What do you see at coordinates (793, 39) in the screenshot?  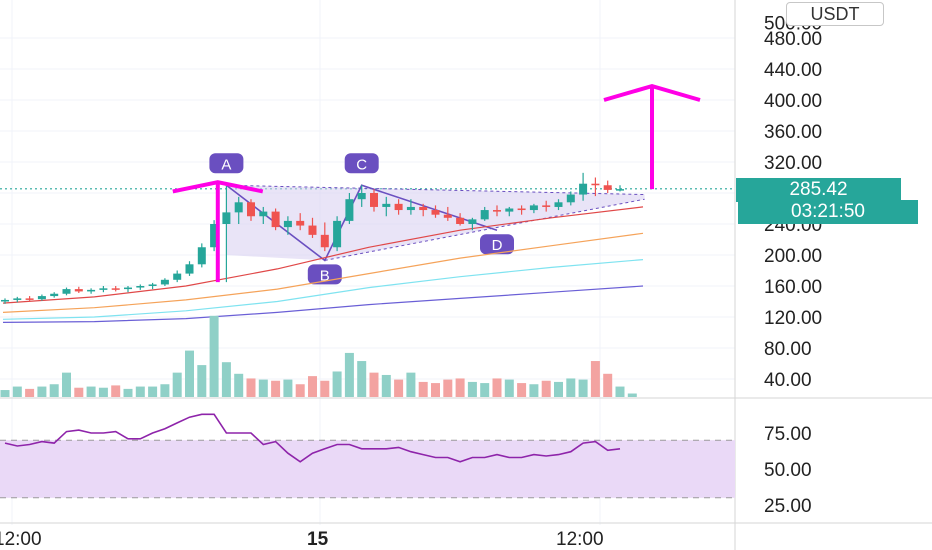 I see `price-axis-label: 480.00` at bounding box center [793, 39].